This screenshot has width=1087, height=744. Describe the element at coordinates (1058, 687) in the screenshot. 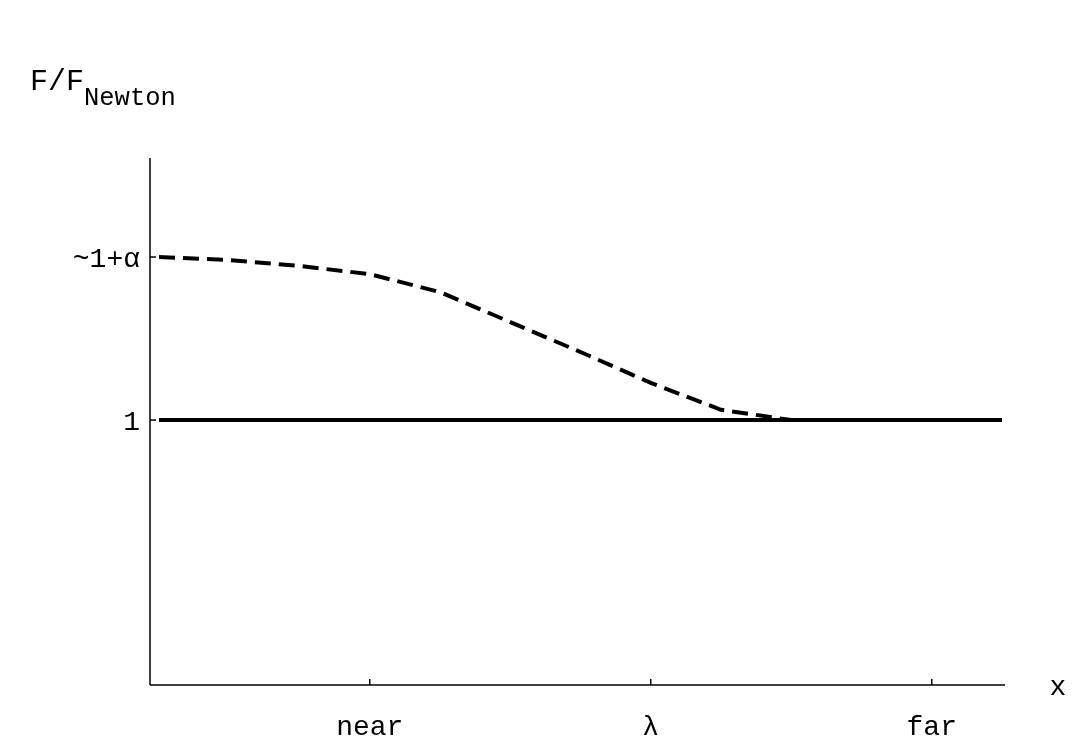

I see `x-axis-title: x` at that location.